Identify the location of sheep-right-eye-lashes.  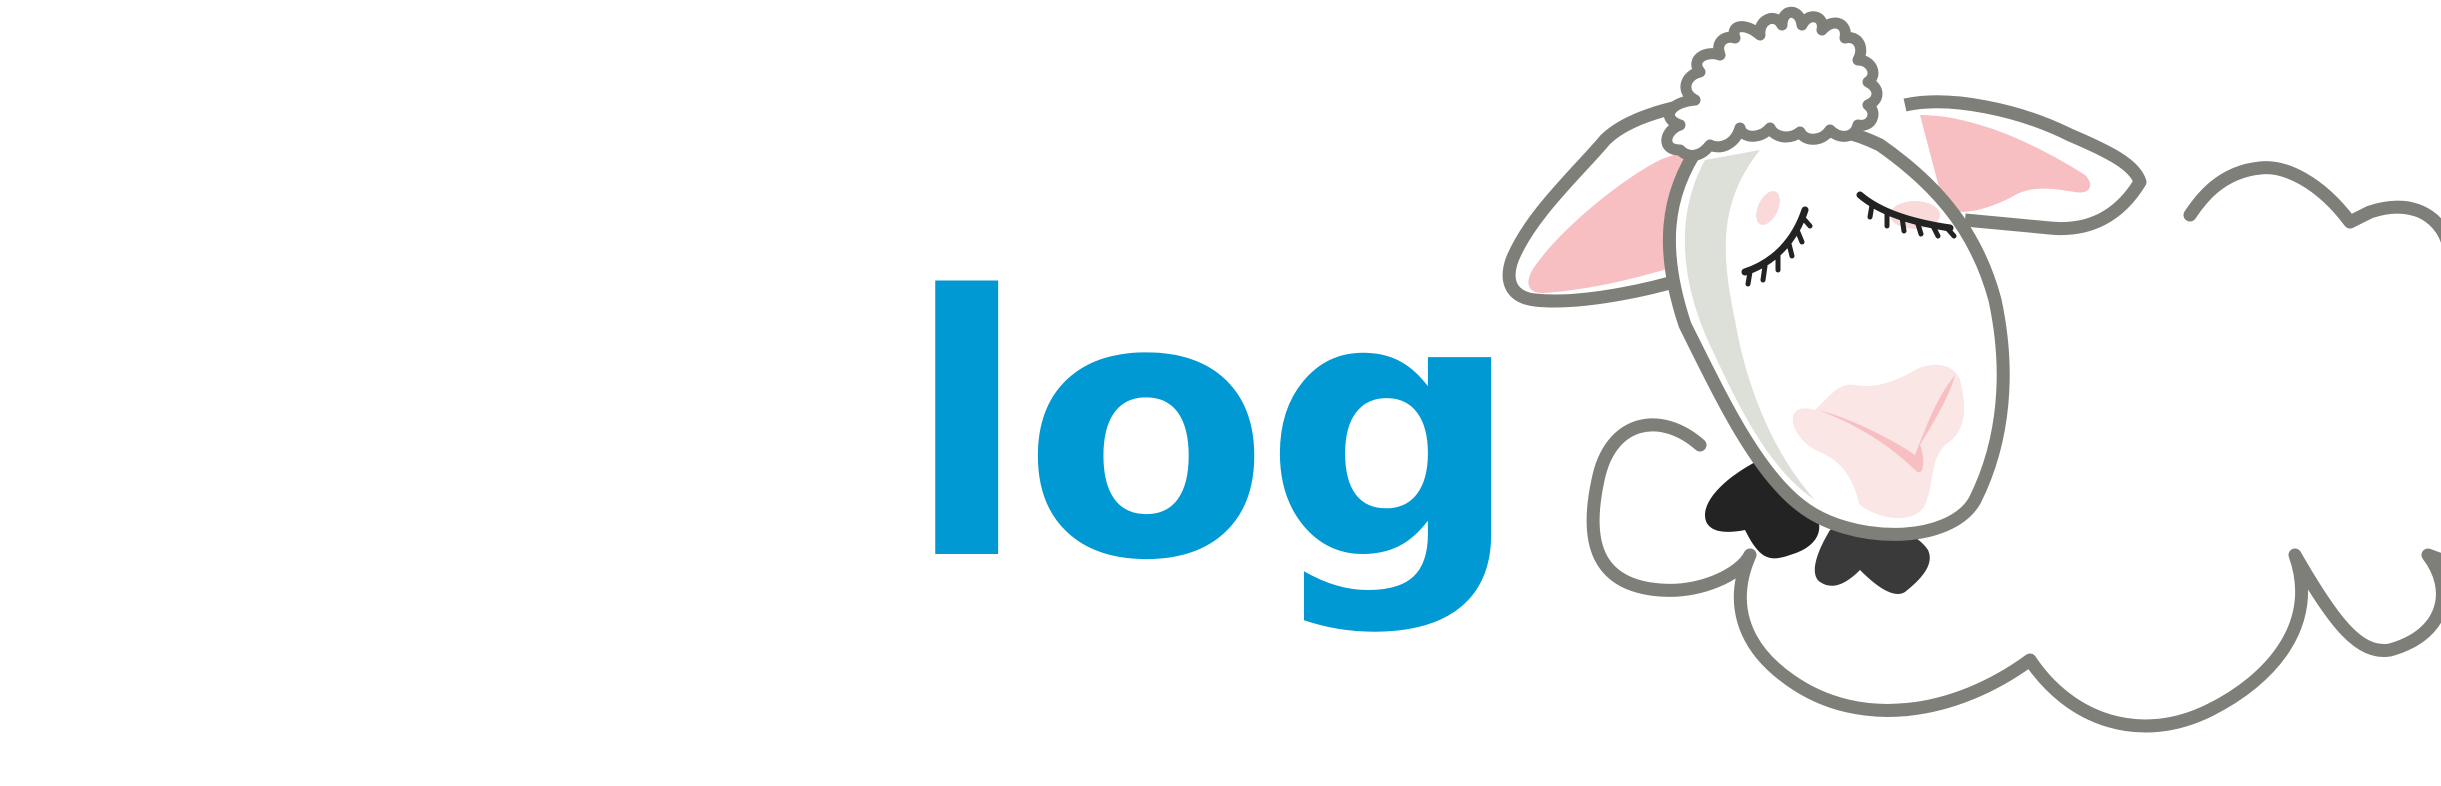
(1912, 220).